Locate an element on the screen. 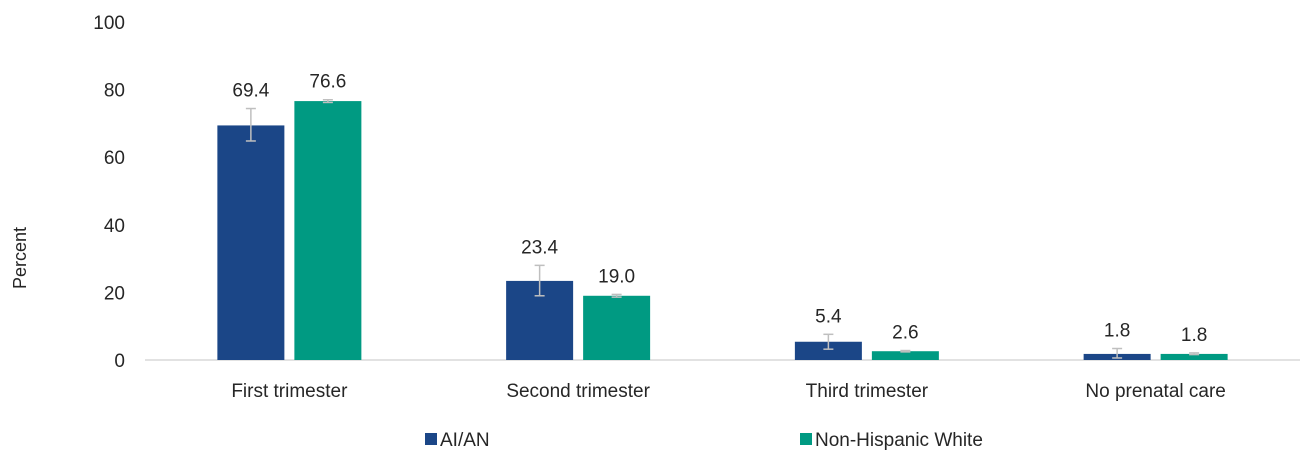  data-label: 19.0 is located at coordinates (616, 276).